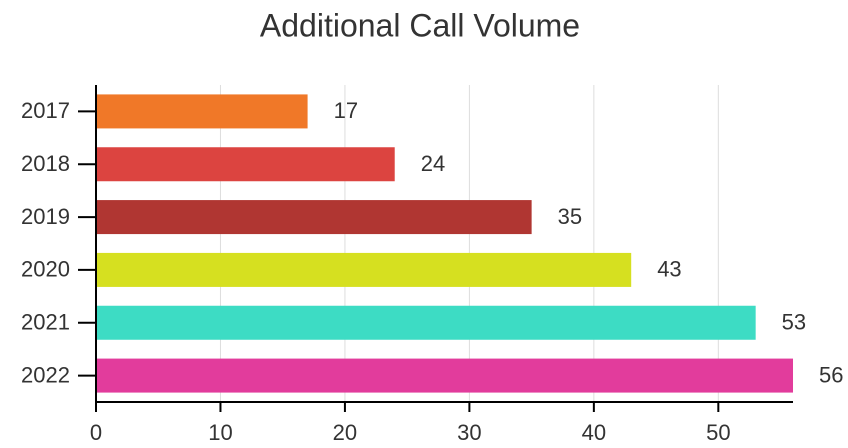  Describe the element at coordinates (420, 25) in the screenshot. I see `chart-title: Additional Call Volume` at that location.